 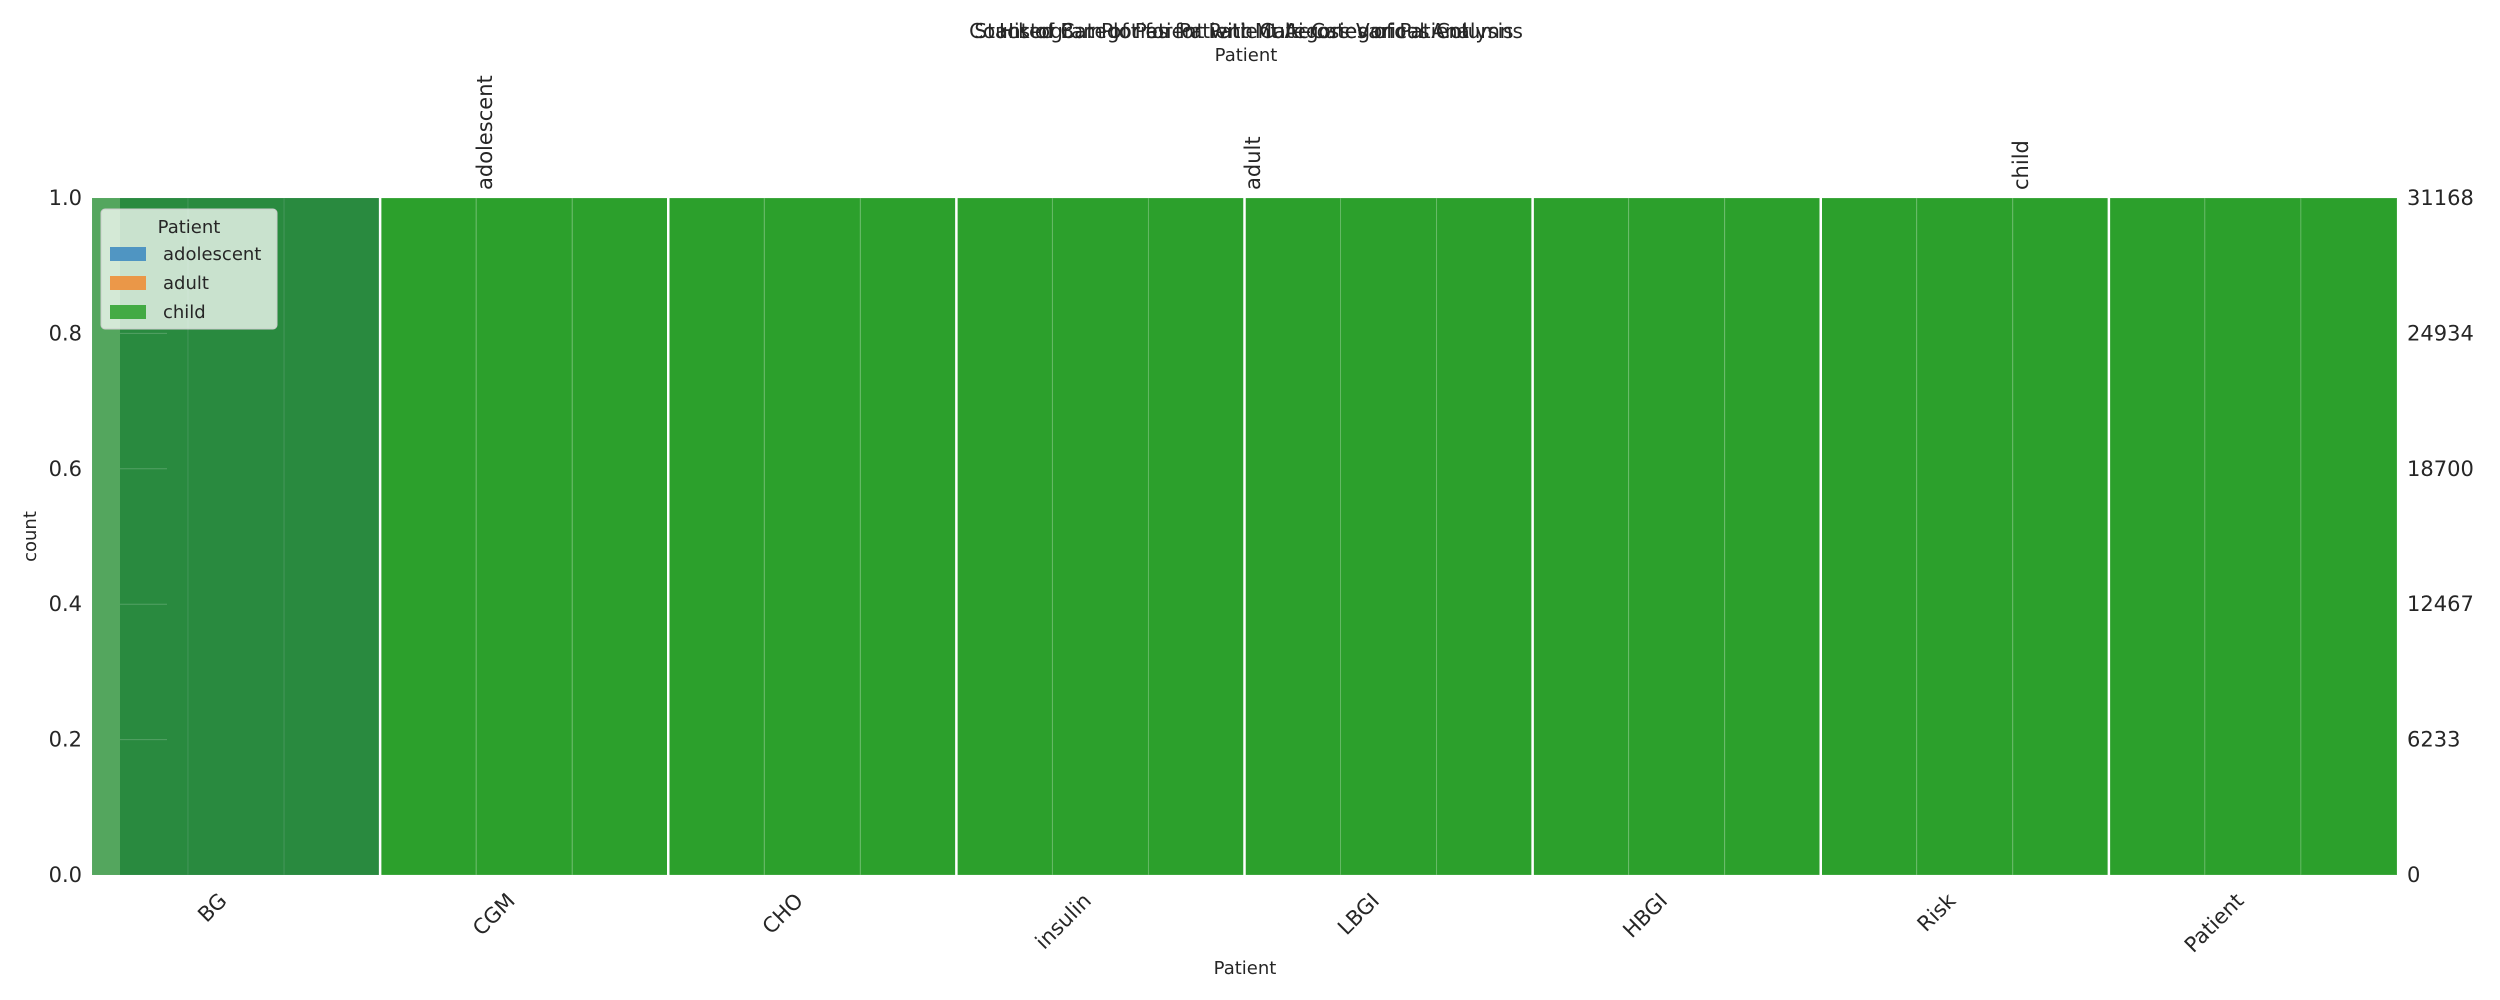 What do you see at coordinates (1677, 536) in the screenshot?
I see `bar-hbgi-adult` at bounding box center [1677, 536].